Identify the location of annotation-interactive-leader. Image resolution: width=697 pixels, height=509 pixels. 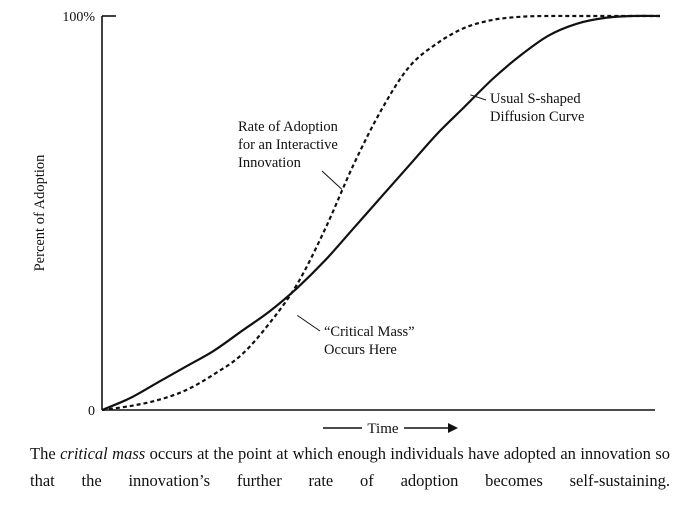
(332, 180).